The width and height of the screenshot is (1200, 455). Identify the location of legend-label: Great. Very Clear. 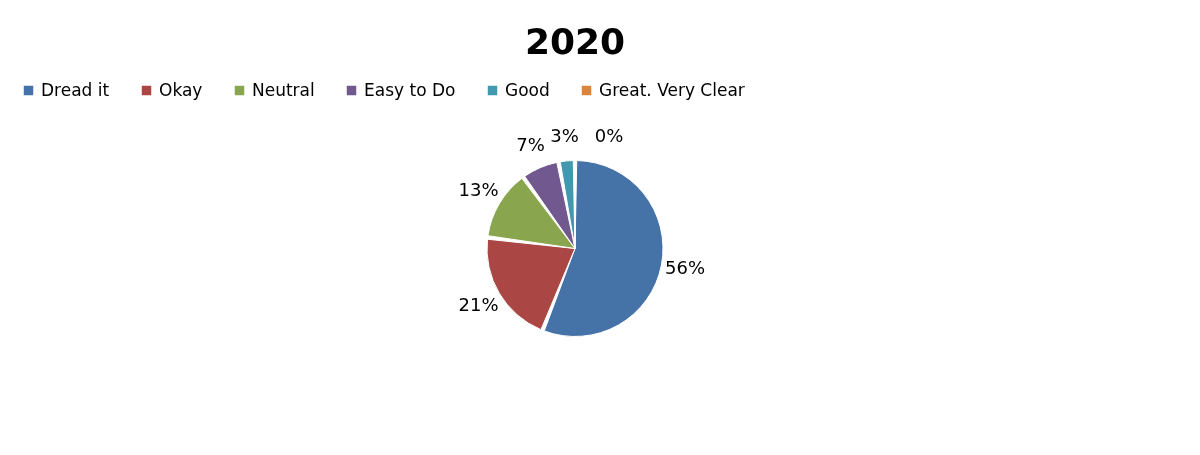
(672, 89).